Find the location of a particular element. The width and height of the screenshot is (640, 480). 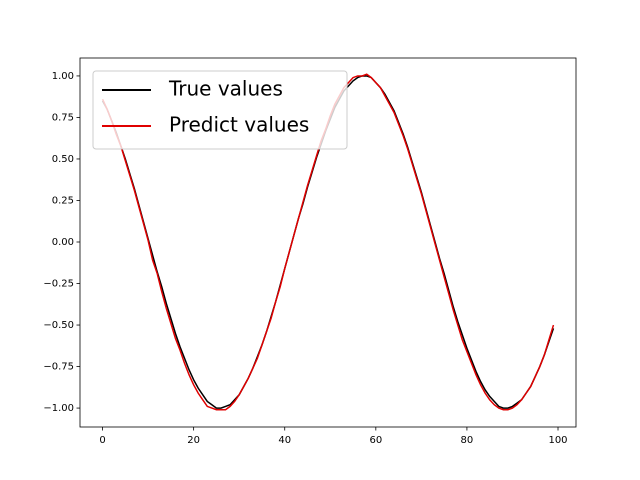

y-tick-label: −0.25 is located at coordinates (58, 284).